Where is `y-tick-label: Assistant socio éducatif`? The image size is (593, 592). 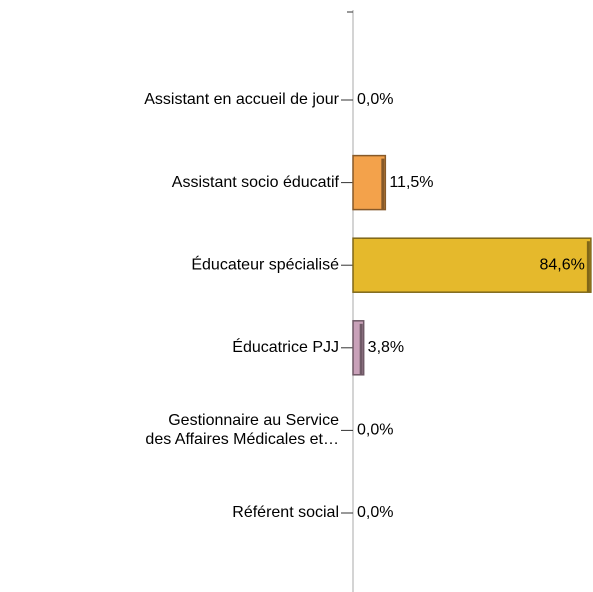 y-tick-label: Assistant socio éducatif is located at coordinates (256, 182).